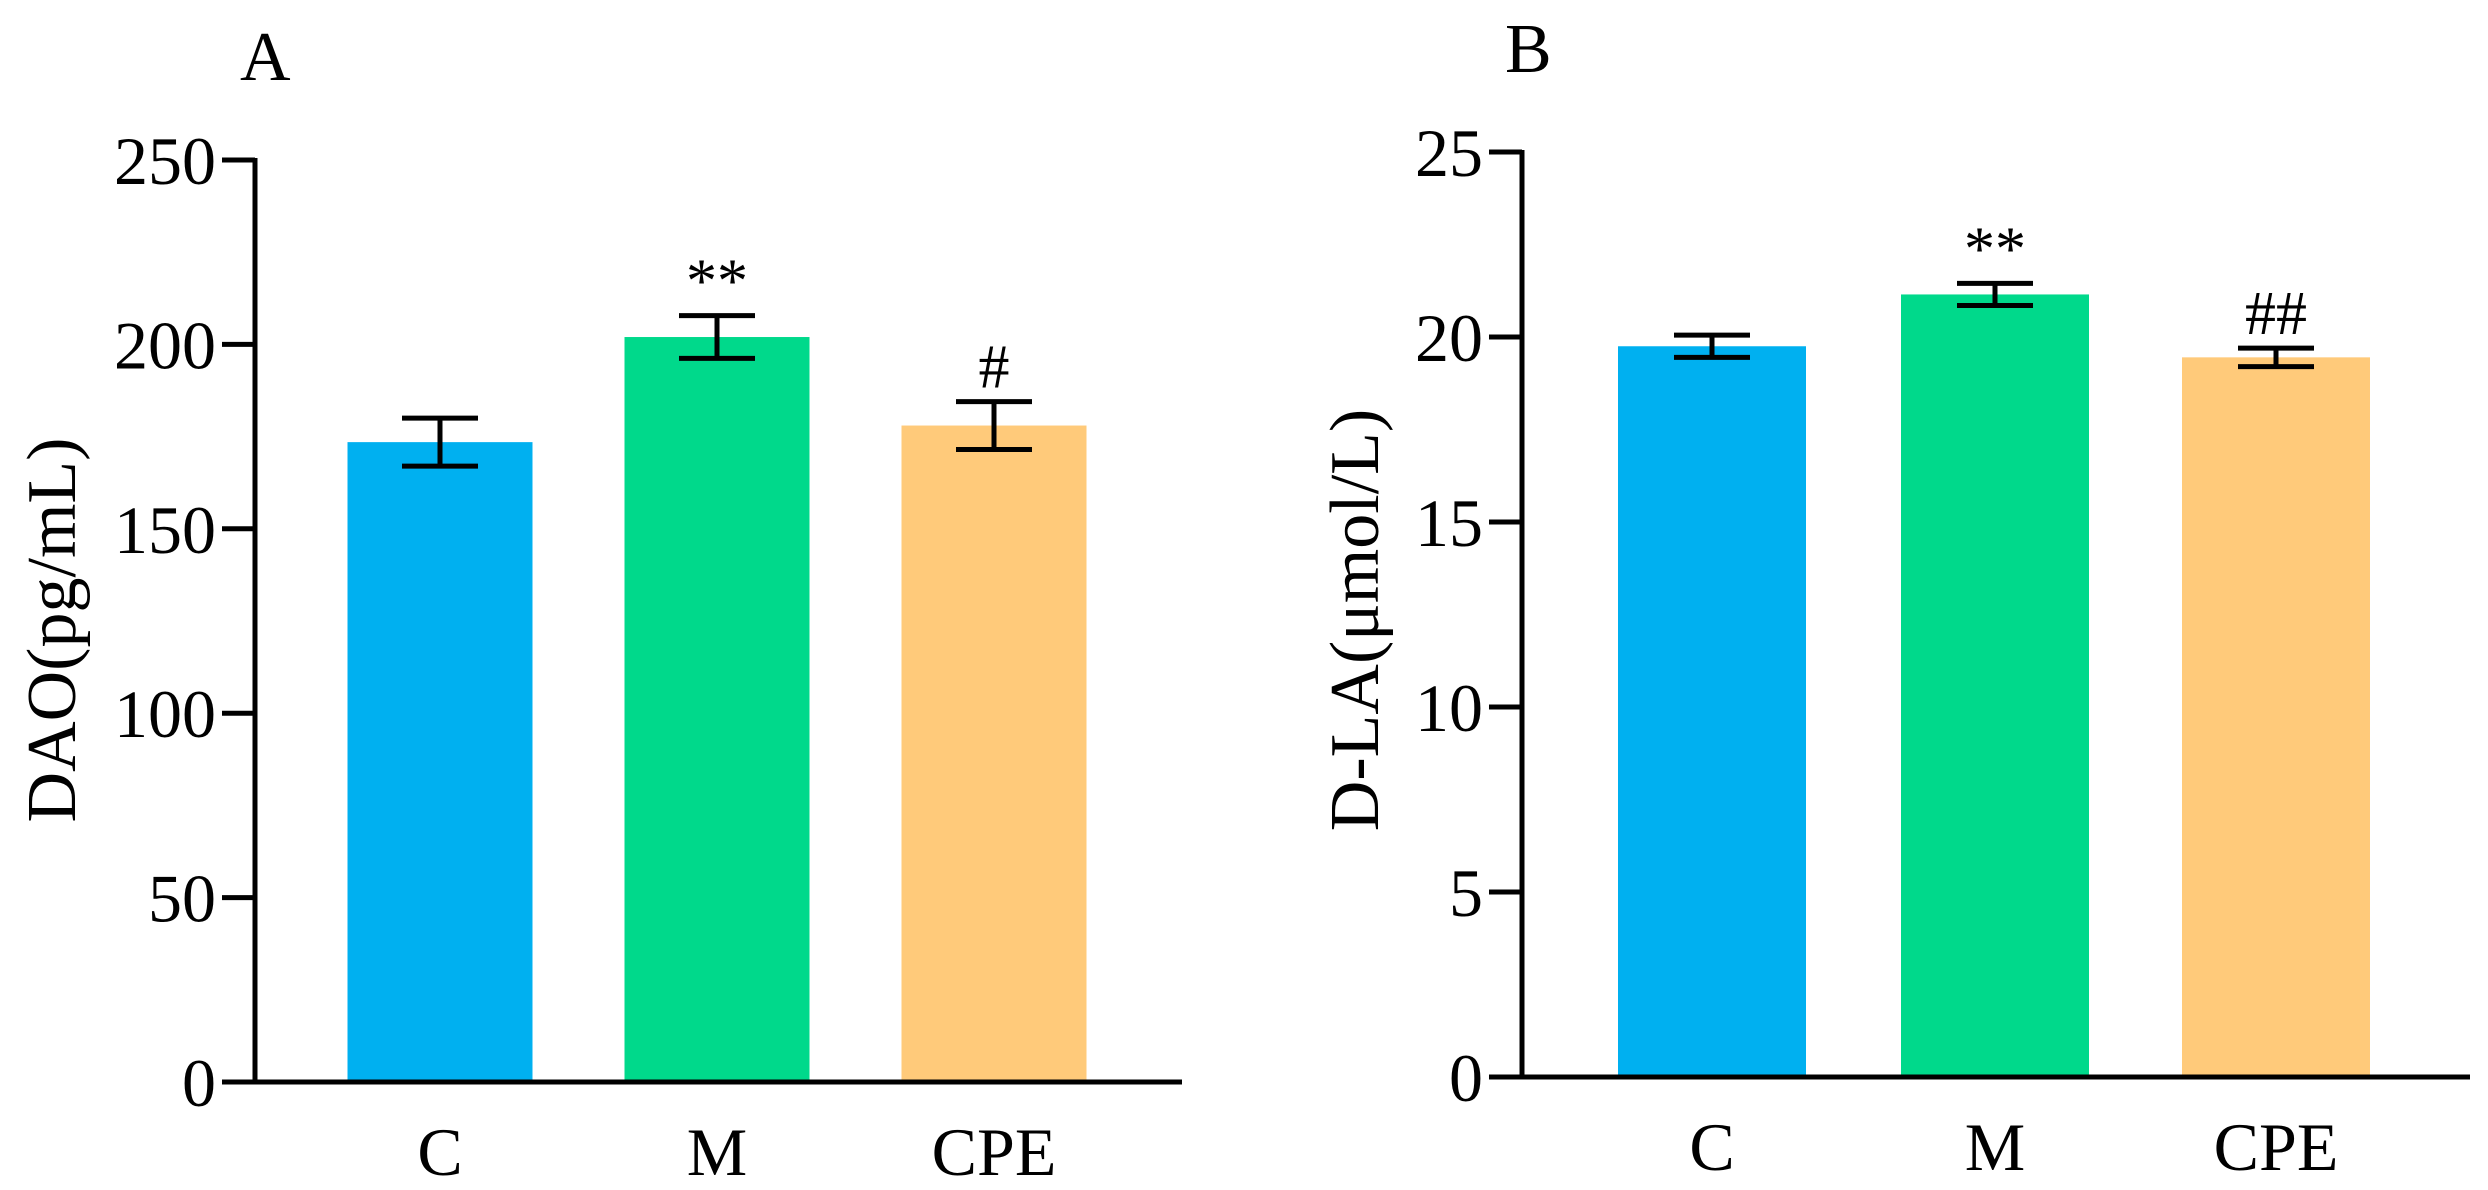 This screenshot has height=1190, width=2488. I want to click on panel-b-x-tick-label-c: C, so click(1711, 1147).